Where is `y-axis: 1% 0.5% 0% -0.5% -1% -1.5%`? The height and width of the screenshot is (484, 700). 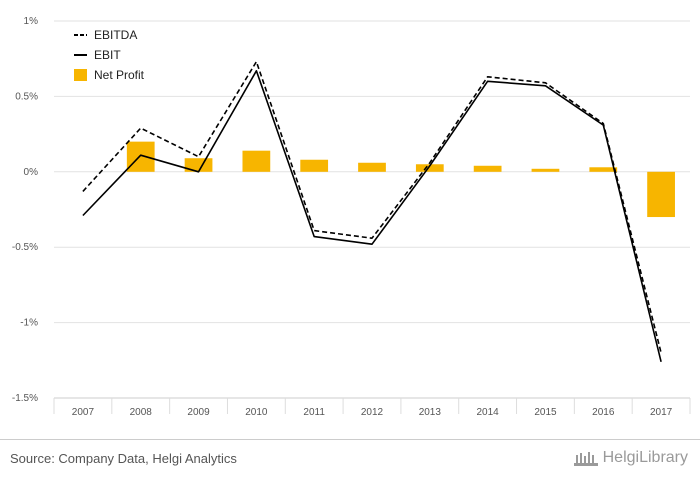 y-axis: 1% 0.5% 0% -0.5% -1% -1.5% is located at coordinates (25, 210).